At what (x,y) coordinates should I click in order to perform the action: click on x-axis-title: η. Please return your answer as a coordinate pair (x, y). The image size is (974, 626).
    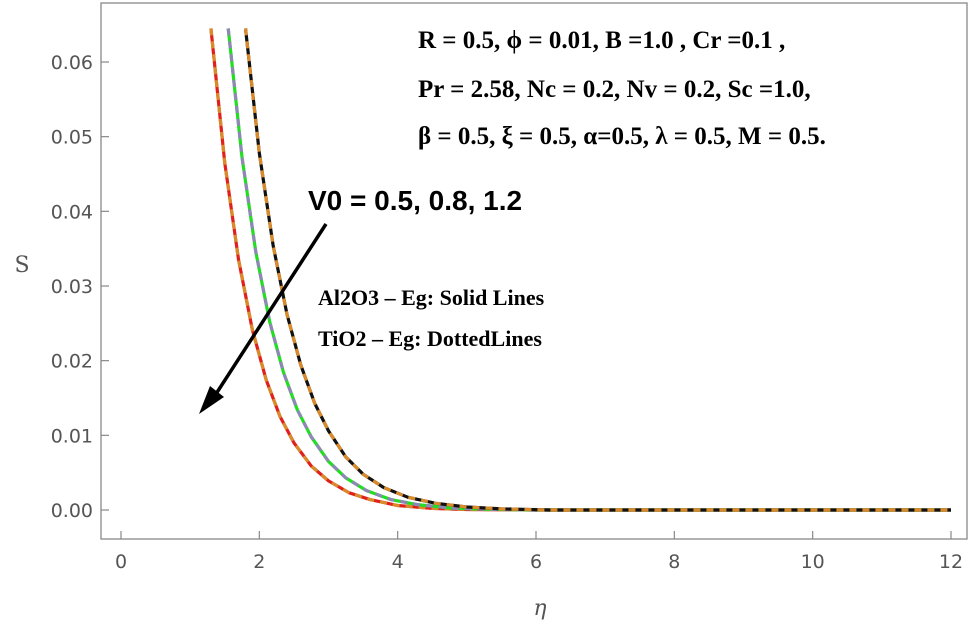
    Looking at the image, I should click on (539, 608).